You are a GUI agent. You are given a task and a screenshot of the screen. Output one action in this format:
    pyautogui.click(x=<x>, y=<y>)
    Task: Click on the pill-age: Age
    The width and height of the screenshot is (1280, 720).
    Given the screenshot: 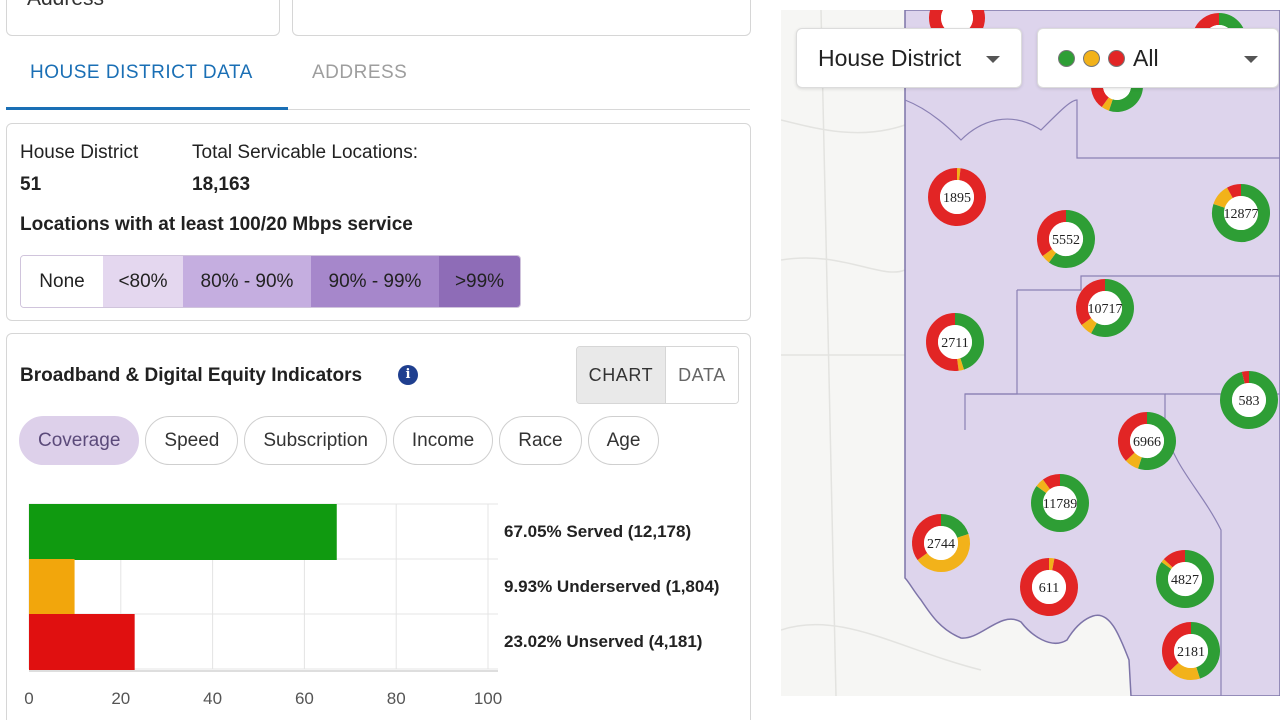 What is the action you would take?
    pyautogui.click(x=623, y=440)
    